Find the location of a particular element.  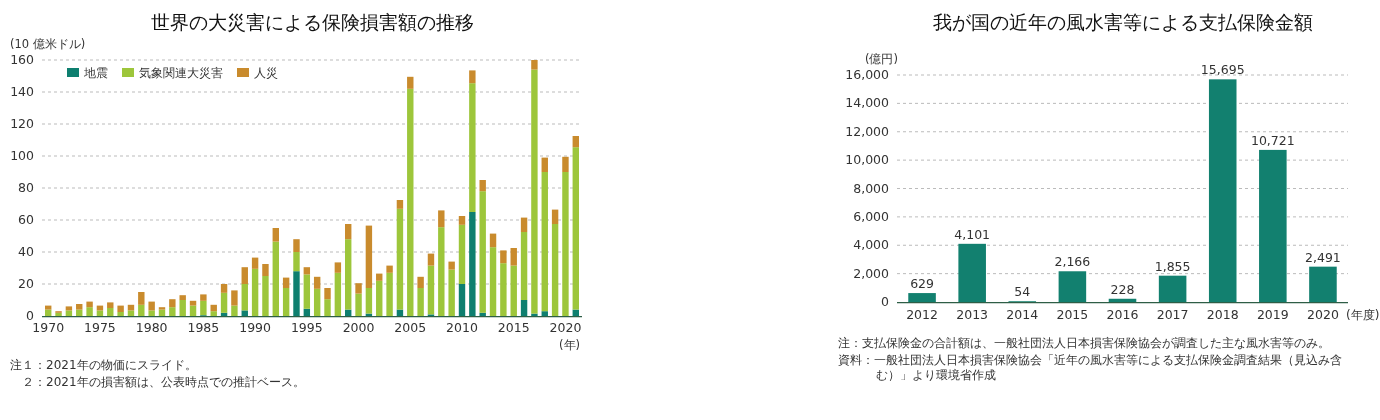

x-axis-title: (年度) is located at coordinates (1363, 315).